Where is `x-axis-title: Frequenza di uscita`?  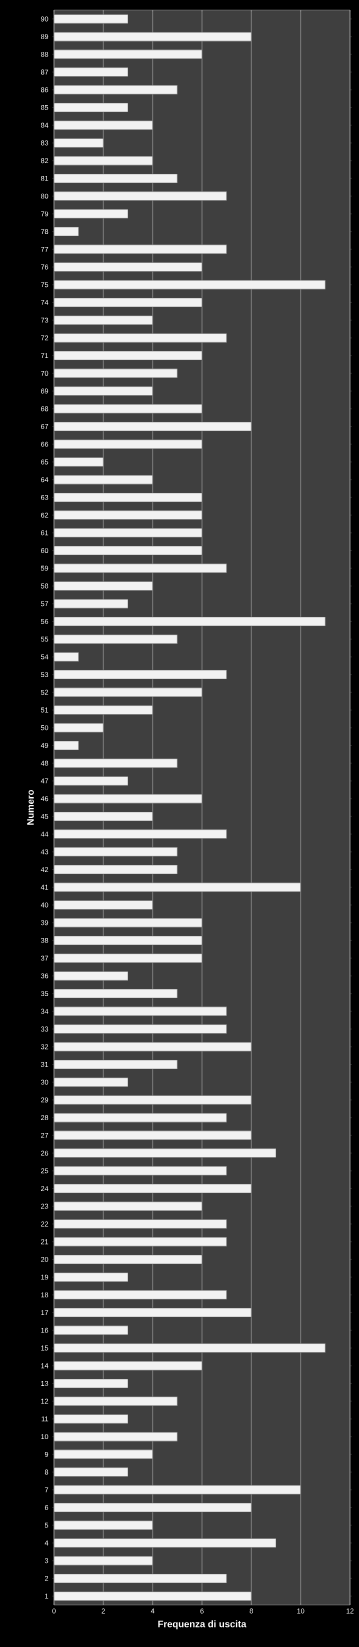 x-axis-title: Frequenza di uscita is located at coordinates (202, 1625).